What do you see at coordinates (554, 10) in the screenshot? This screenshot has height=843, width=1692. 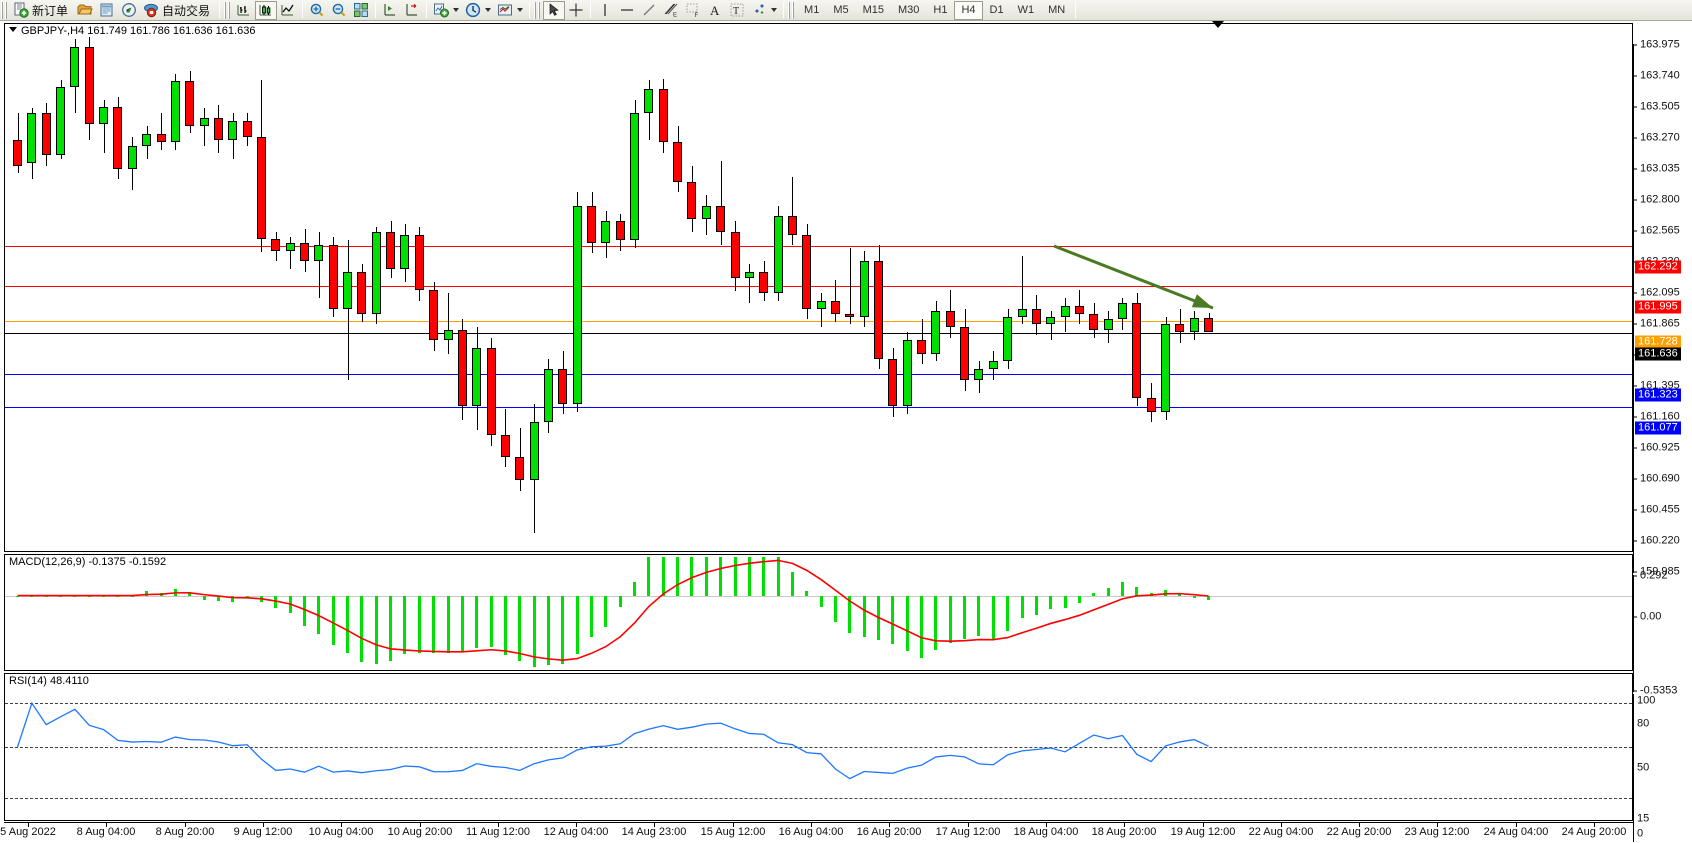 I see `cursor-button` at bounding box center [554, 10].